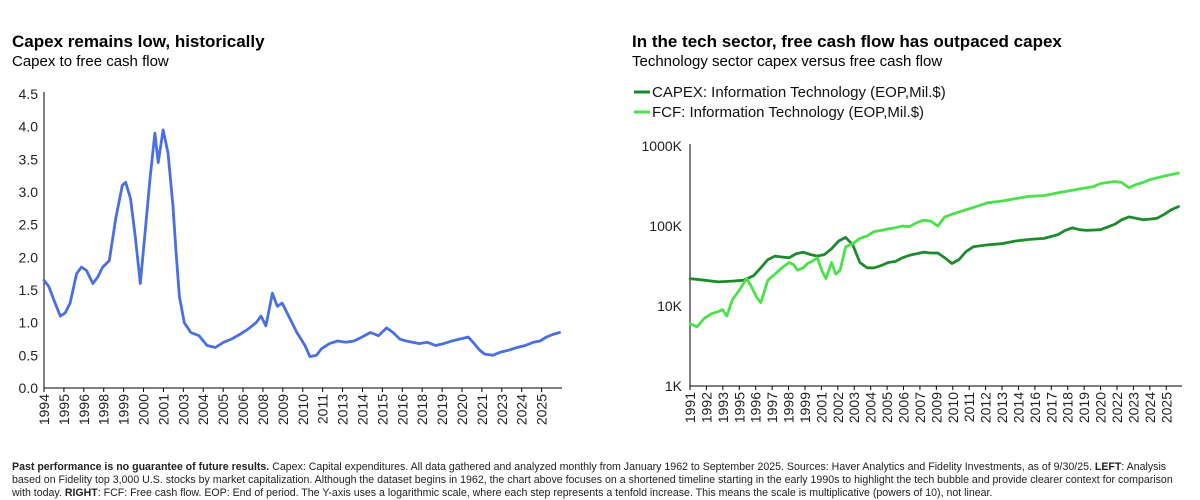 This screenshot has height=500, width=1200. Describe the element at coordinates (821, 407) in the screenshot. I see `right-x-tick-label: 2001` at that location.